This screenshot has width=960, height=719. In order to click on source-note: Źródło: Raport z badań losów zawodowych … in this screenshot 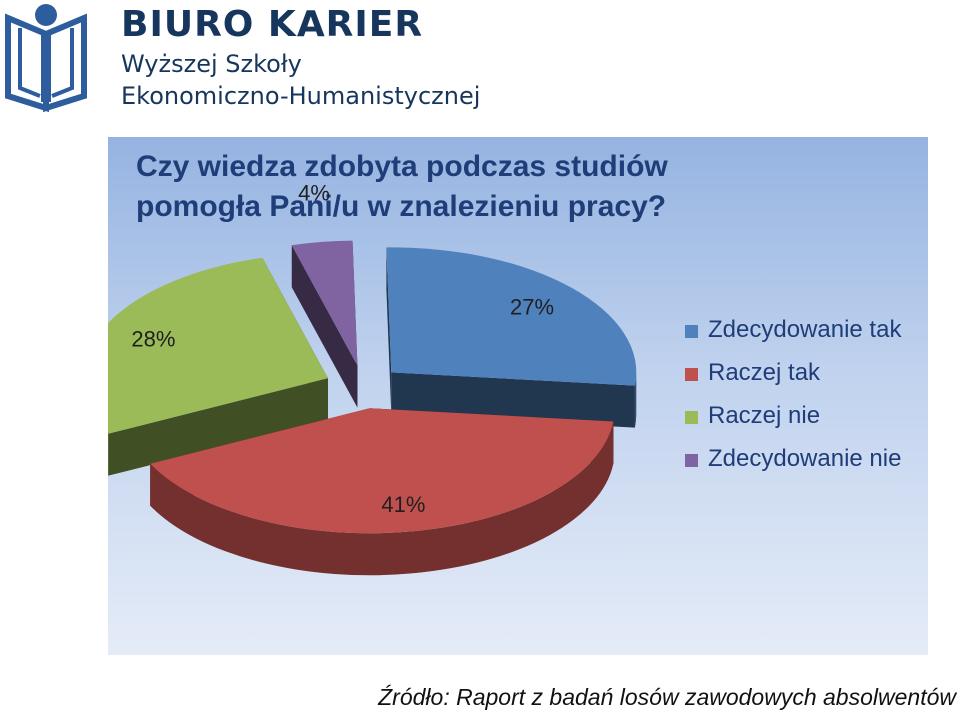, I will do `click(667, 697)`.